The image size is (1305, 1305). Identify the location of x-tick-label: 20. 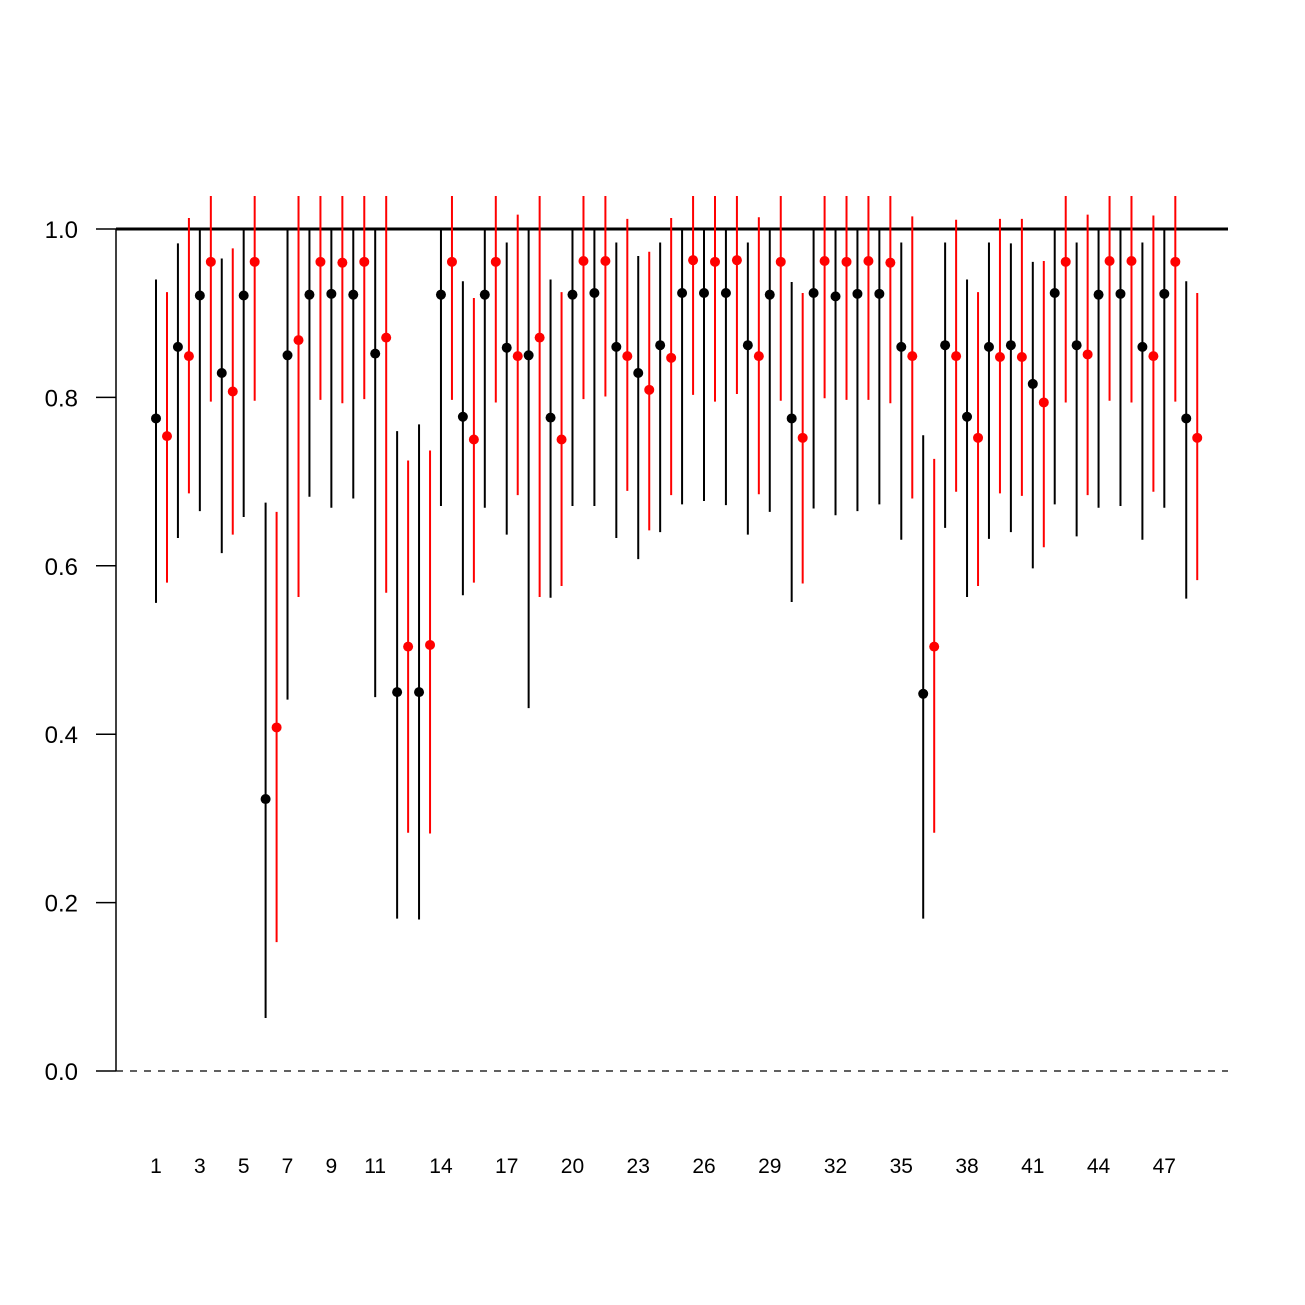
(572, 1166).